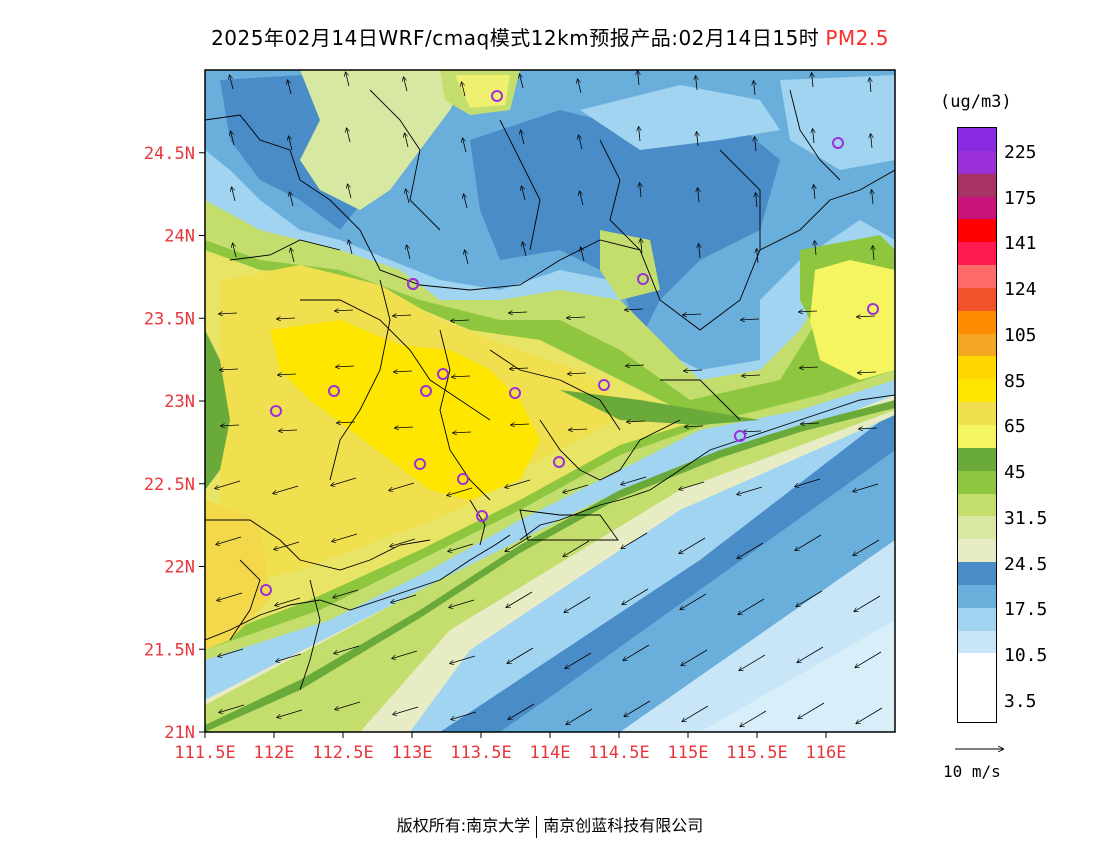  What do you see at coordinates (274, 753) in the screenshot?
I see `lon-tick-label: 112E` at bounding box center [274, 753].